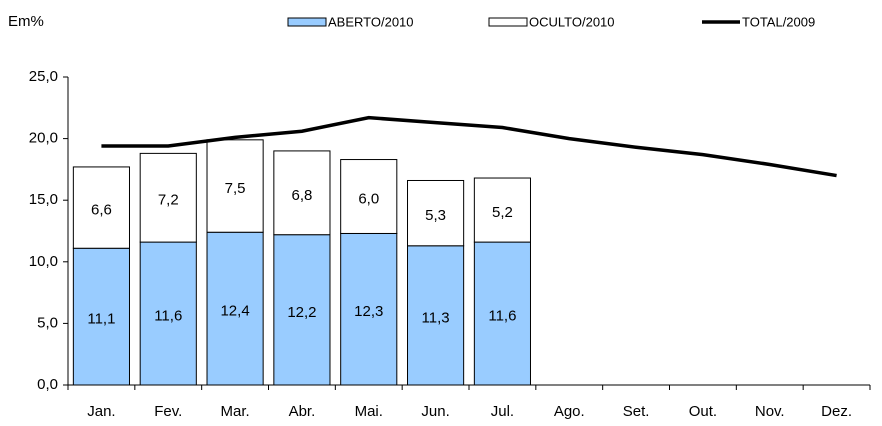 The height and width of the screenshot is (426, 882). Describe the element at coordinates (435, 411) in the screenshot. I see `x-tick-label: Jun.` at that location.